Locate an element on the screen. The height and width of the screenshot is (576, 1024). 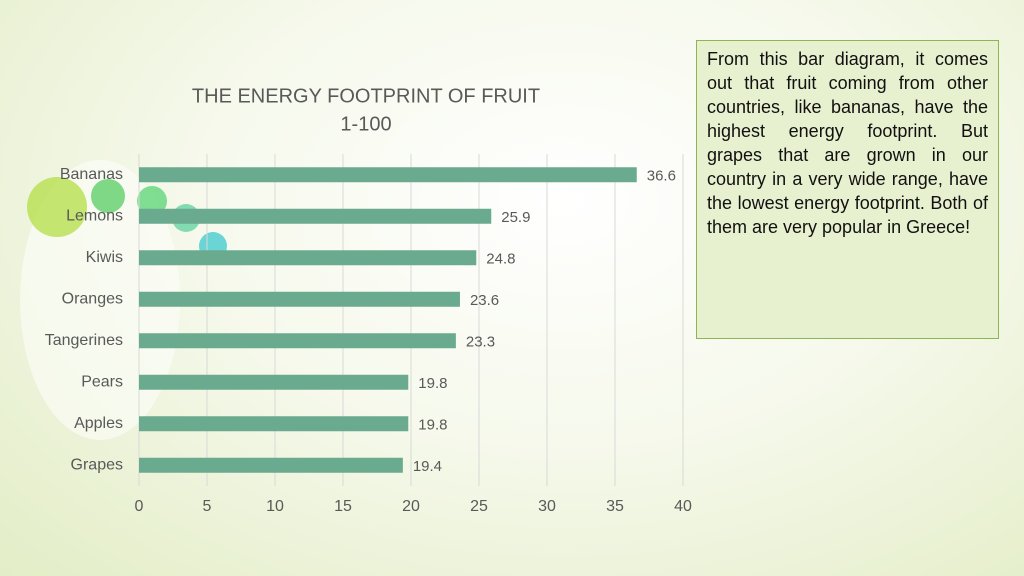
x-tick-label: 40 is located at coordinates (683, 506).